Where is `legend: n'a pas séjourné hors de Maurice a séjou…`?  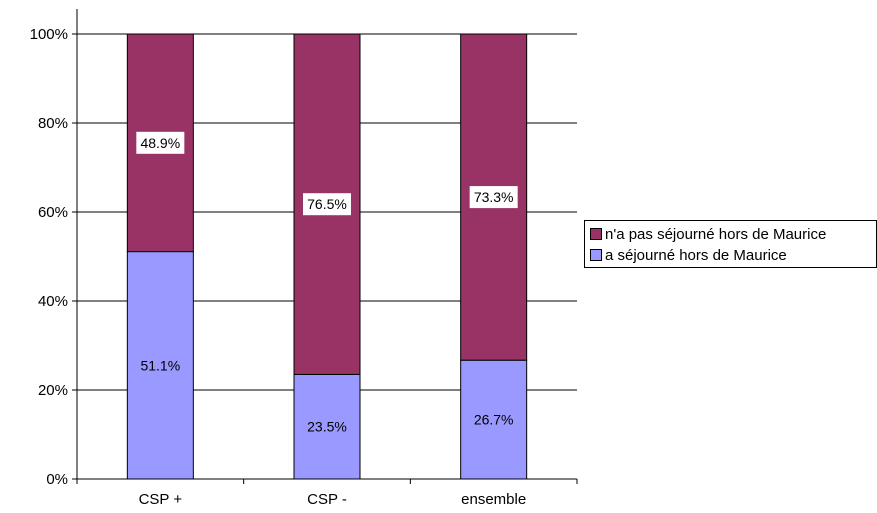 legend: n'a pas séjourné hors de Maurice a séjou… is located at coordinates (730, 244).